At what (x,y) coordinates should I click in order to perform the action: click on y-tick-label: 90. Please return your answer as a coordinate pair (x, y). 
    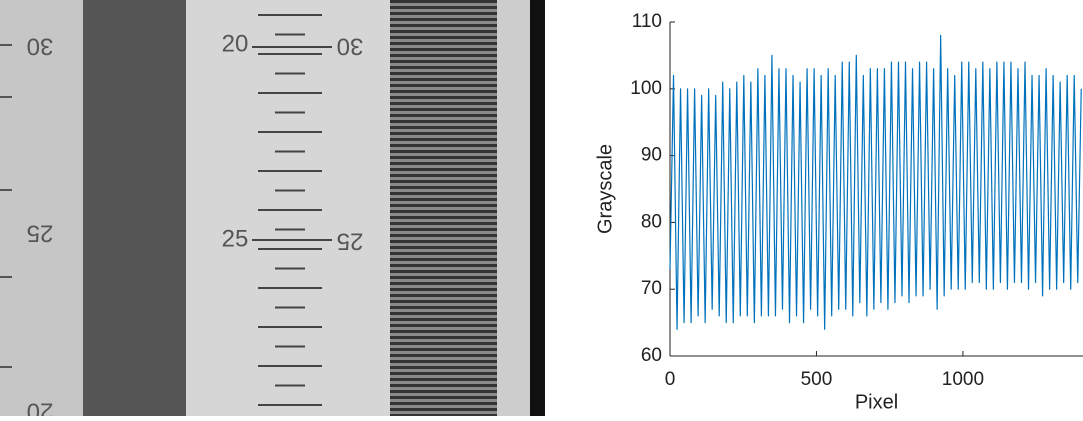
    Looking at the image, I should click on (651, 155).